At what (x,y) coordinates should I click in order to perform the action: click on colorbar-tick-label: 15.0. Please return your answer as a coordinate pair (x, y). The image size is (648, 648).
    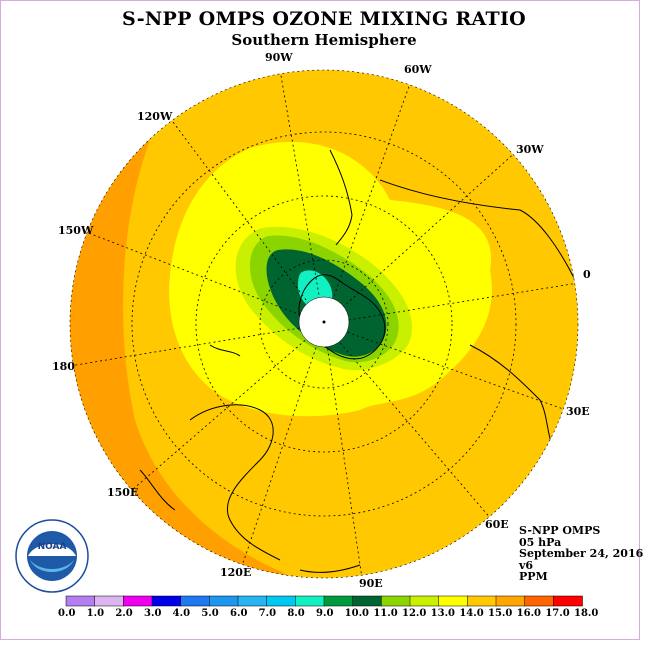
    Looking at the image, I should click on (500, 613).